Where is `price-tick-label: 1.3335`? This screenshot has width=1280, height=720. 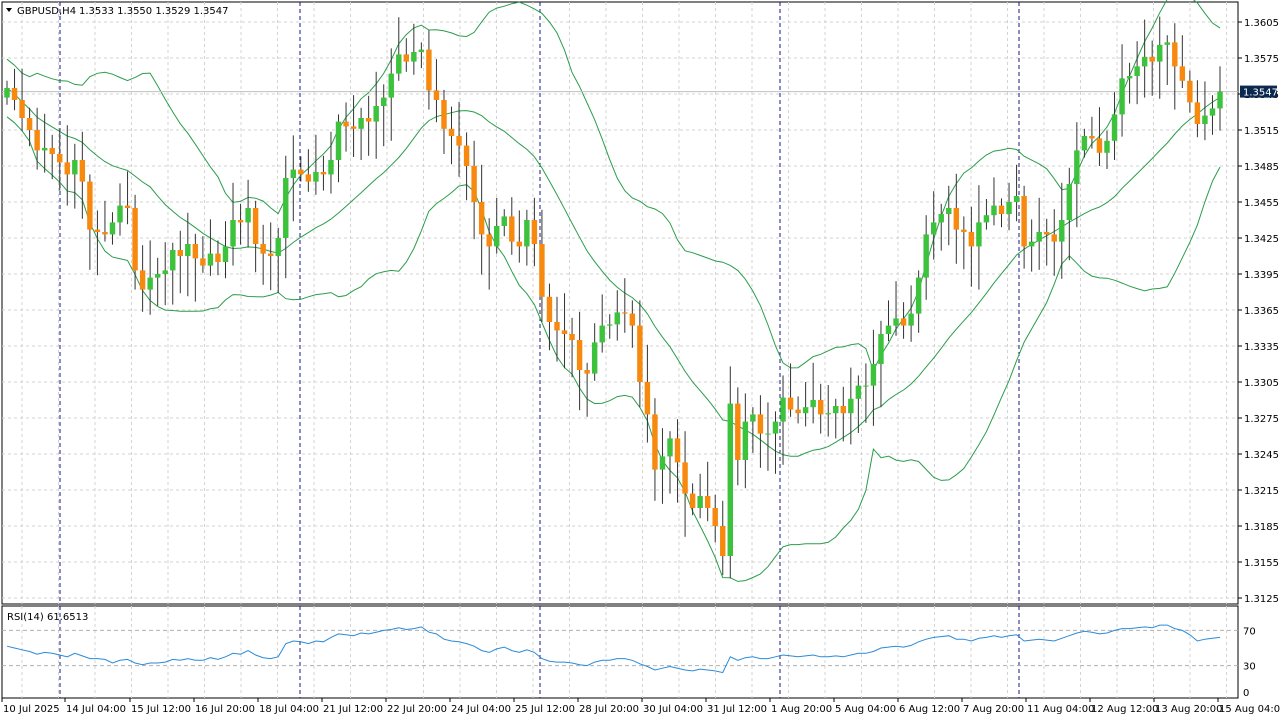 price-tick-label: 1.3335 is located at coordinates (1261, 347).